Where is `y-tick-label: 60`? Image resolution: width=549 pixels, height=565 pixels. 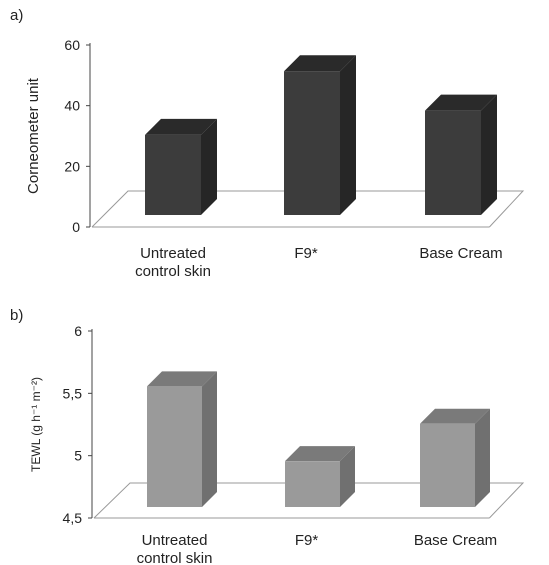 y-tick-label: 60 is located at coordinates (72, 45).